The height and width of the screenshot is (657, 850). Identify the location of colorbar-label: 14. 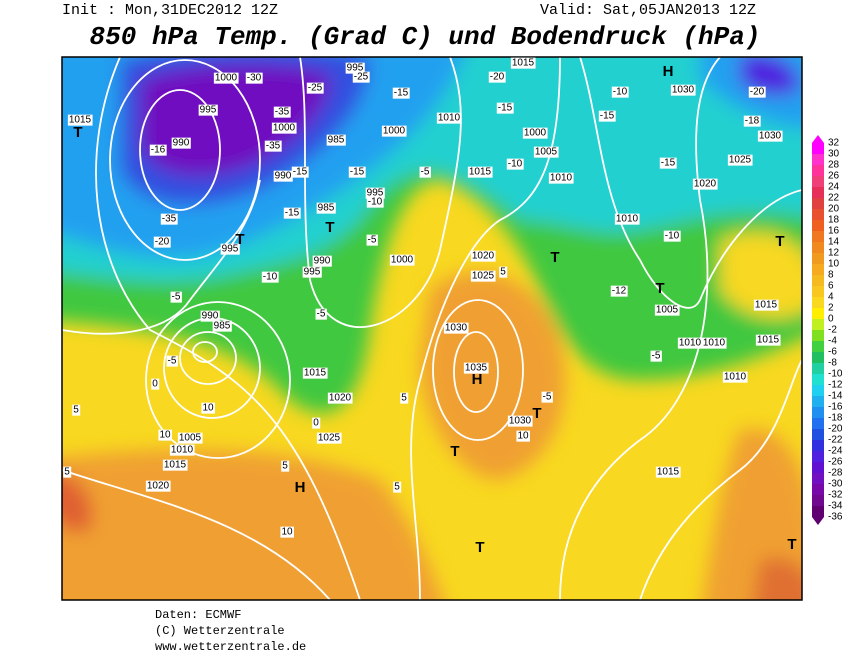
(834, 242).